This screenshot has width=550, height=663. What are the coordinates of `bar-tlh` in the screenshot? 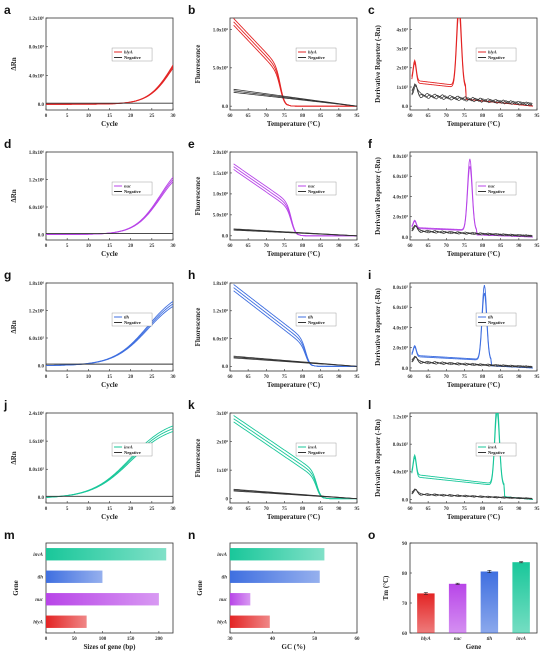 It's located at (489, 602).